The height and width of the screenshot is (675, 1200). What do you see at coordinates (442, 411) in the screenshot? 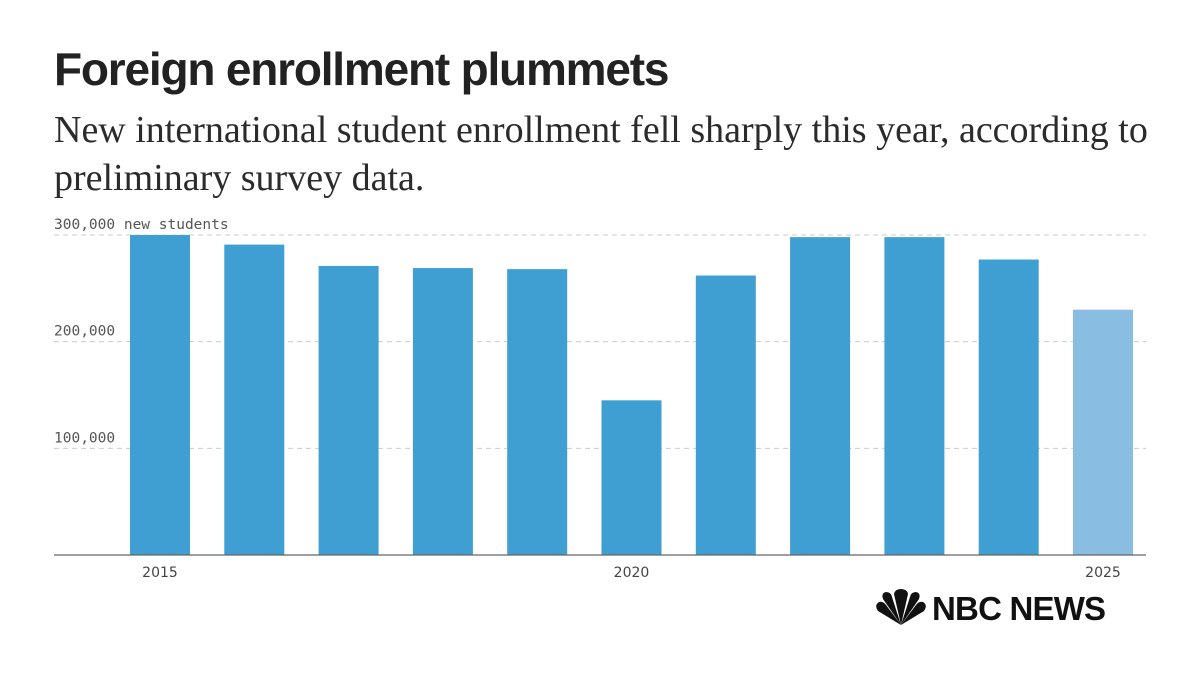
I see `bar-2018` at bounding box center [442, 411].